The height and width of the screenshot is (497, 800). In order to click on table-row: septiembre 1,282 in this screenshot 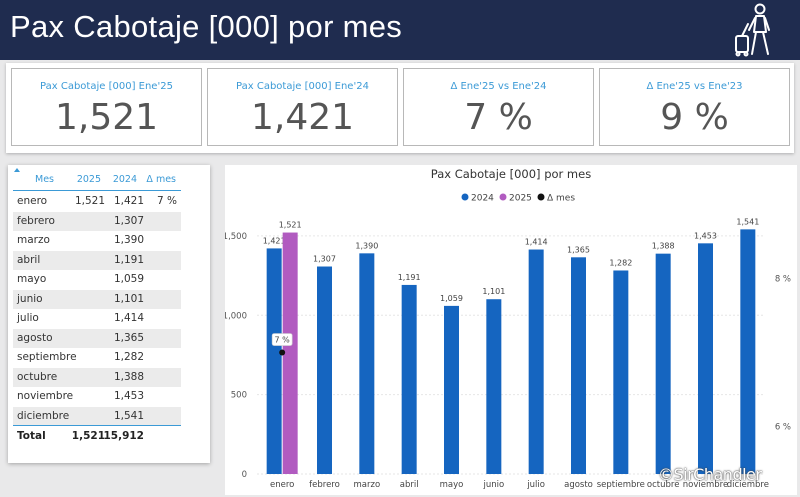, I will do `click(97, 358)`.